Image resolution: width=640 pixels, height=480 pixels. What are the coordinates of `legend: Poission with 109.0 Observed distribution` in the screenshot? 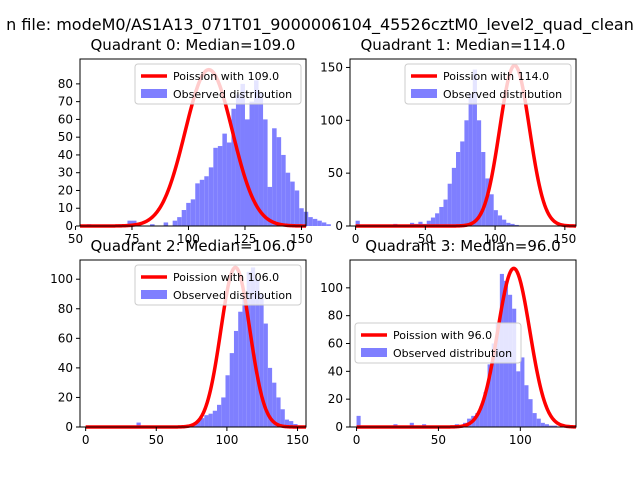 It's located at (218, 84).